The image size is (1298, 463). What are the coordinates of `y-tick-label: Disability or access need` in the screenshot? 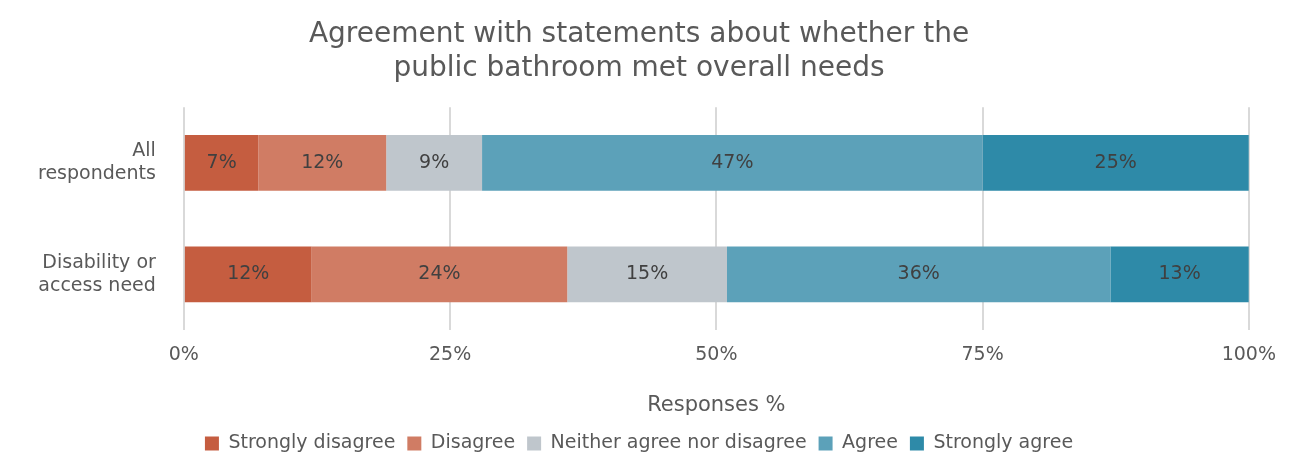 It's located at (97, 272).